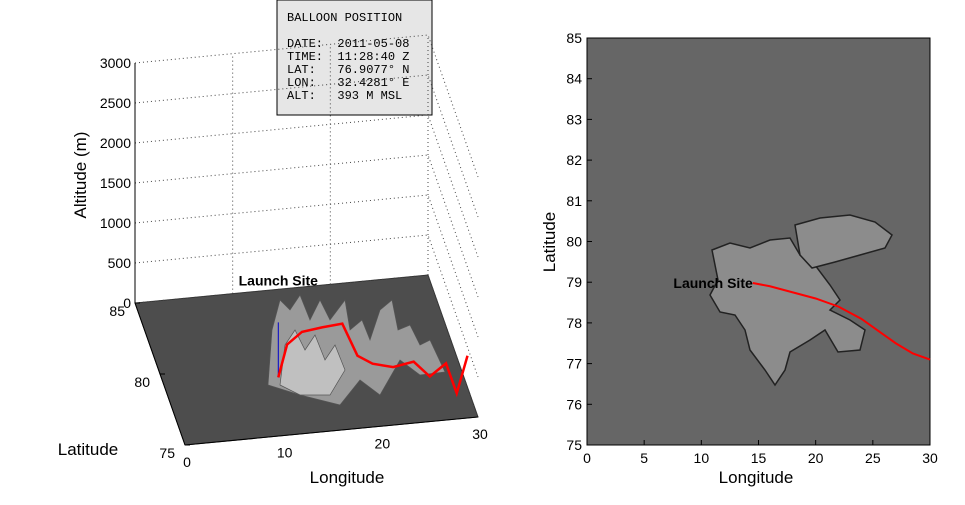  Describe the element at coordinates (331, 431) in the screenshot. I see `x-axis` at that location.